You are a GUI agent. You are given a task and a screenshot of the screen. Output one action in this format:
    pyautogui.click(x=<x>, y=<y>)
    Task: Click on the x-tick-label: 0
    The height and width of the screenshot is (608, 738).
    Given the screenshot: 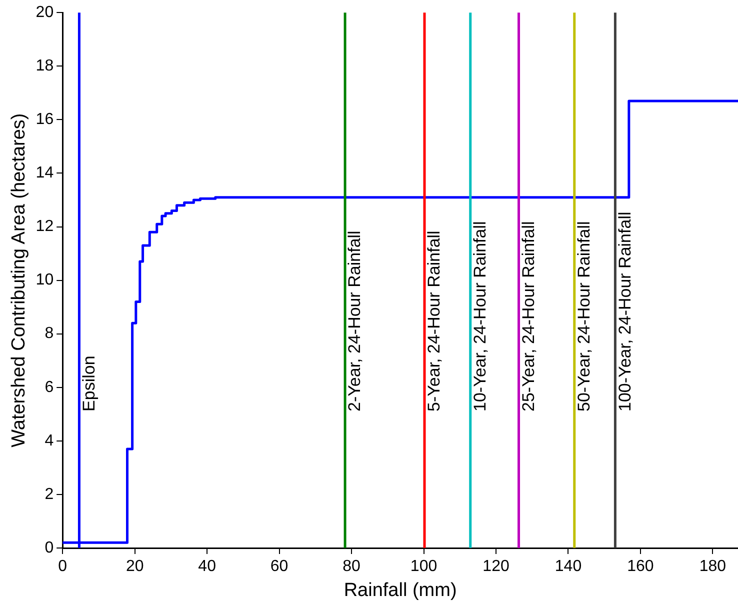 What is the action you would take?
    pyautogui.click(x=63, y=567)
    